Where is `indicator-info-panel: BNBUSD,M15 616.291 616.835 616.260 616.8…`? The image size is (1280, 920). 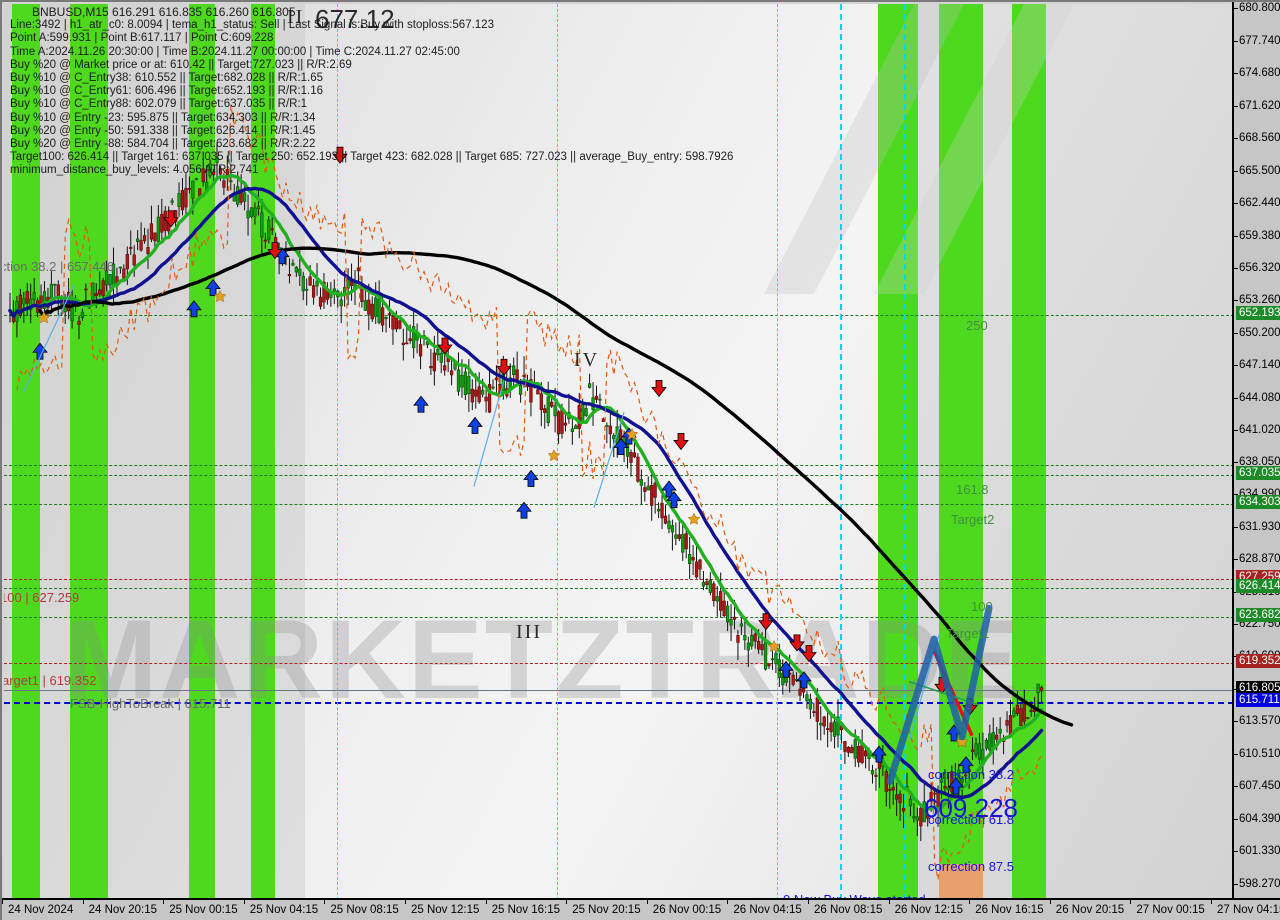
indicator-info-panel: BNBUSD,M15 616.291 616.835 616.260 616.8… is located at coordinates (372, 91).